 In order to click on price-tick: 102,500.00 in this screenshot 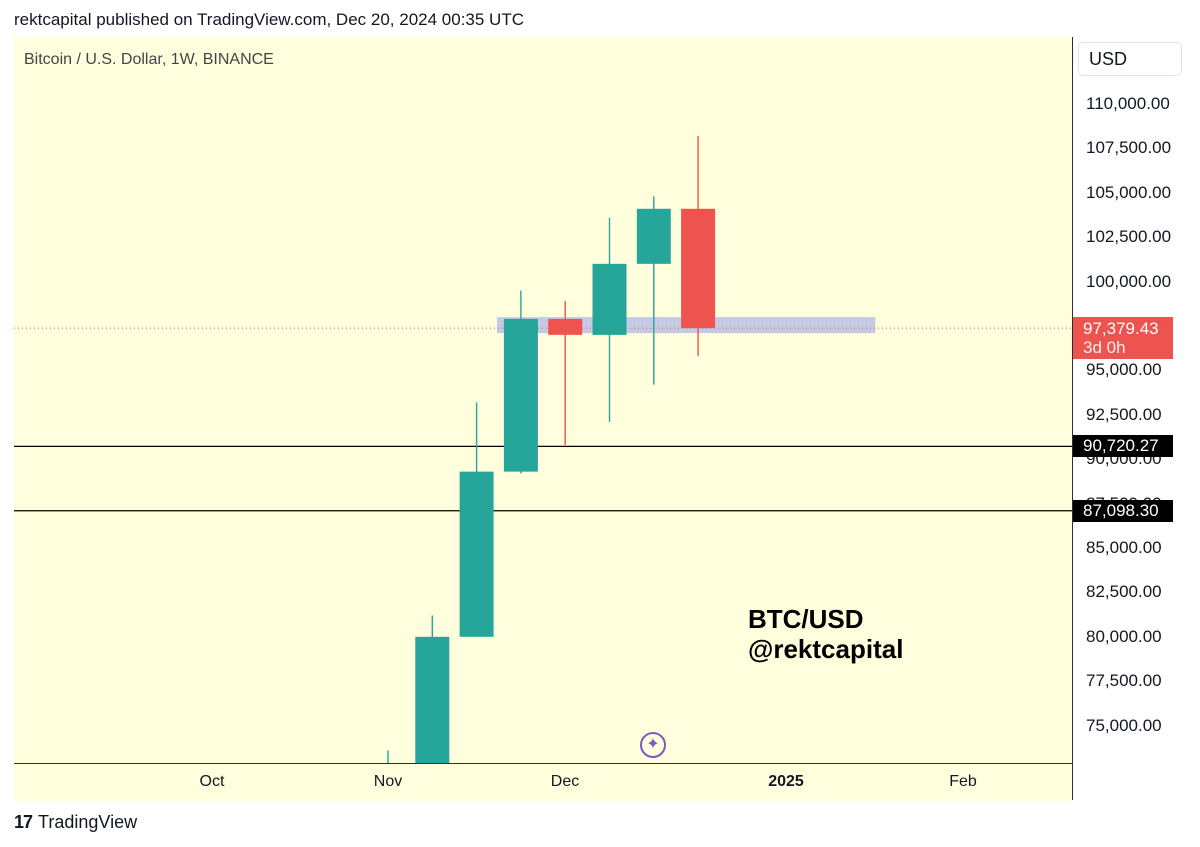, I will do `click(1129, 237)`.